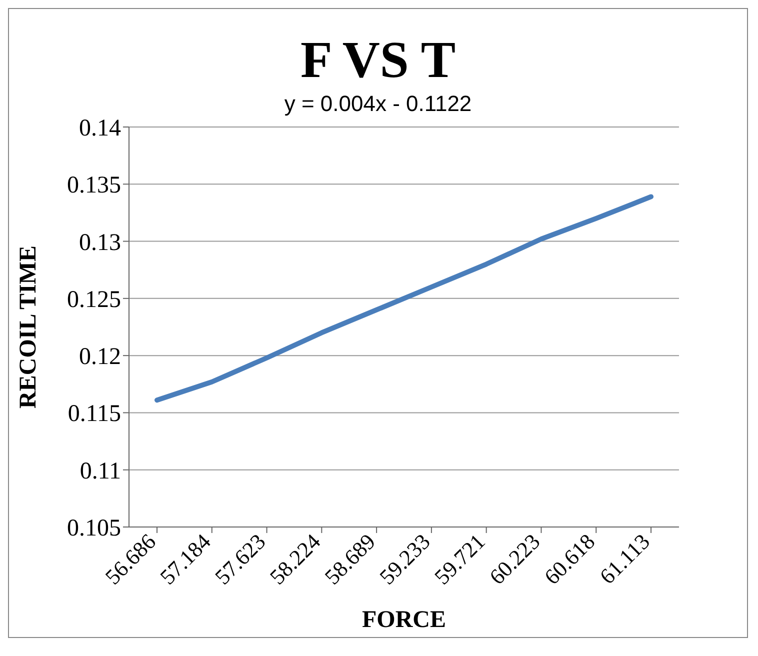 The image size is (758, 656). Describe the element at coordinates (100, 129) in the screenshot. I see `y-tick-label: 0.14` at that location.